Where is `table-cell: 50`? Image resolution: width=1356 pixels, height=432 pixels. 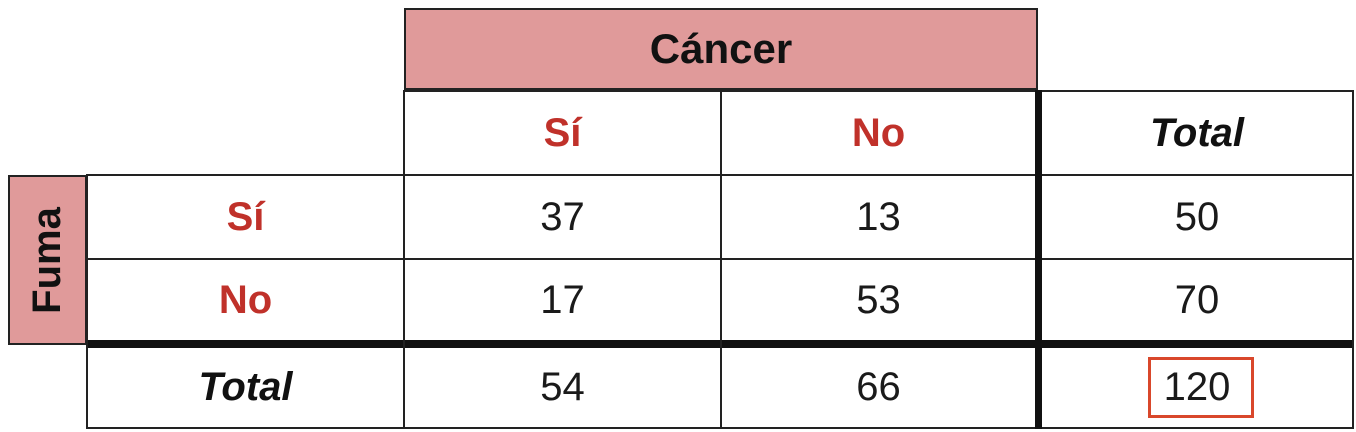
table-cell: 50 is located at coordinates (1197, 217).